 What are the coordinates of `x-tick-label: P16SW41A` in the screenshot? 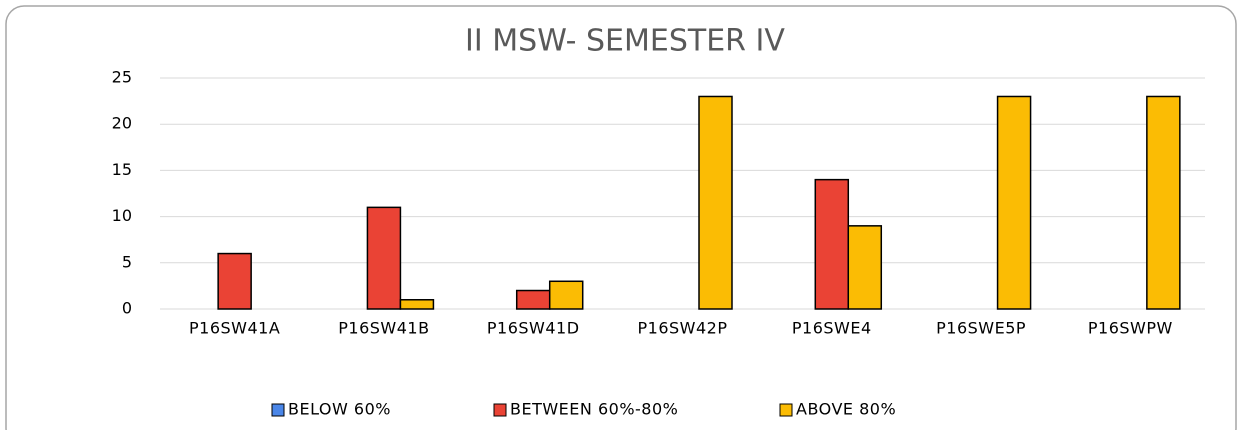 It's located at (234, 328).